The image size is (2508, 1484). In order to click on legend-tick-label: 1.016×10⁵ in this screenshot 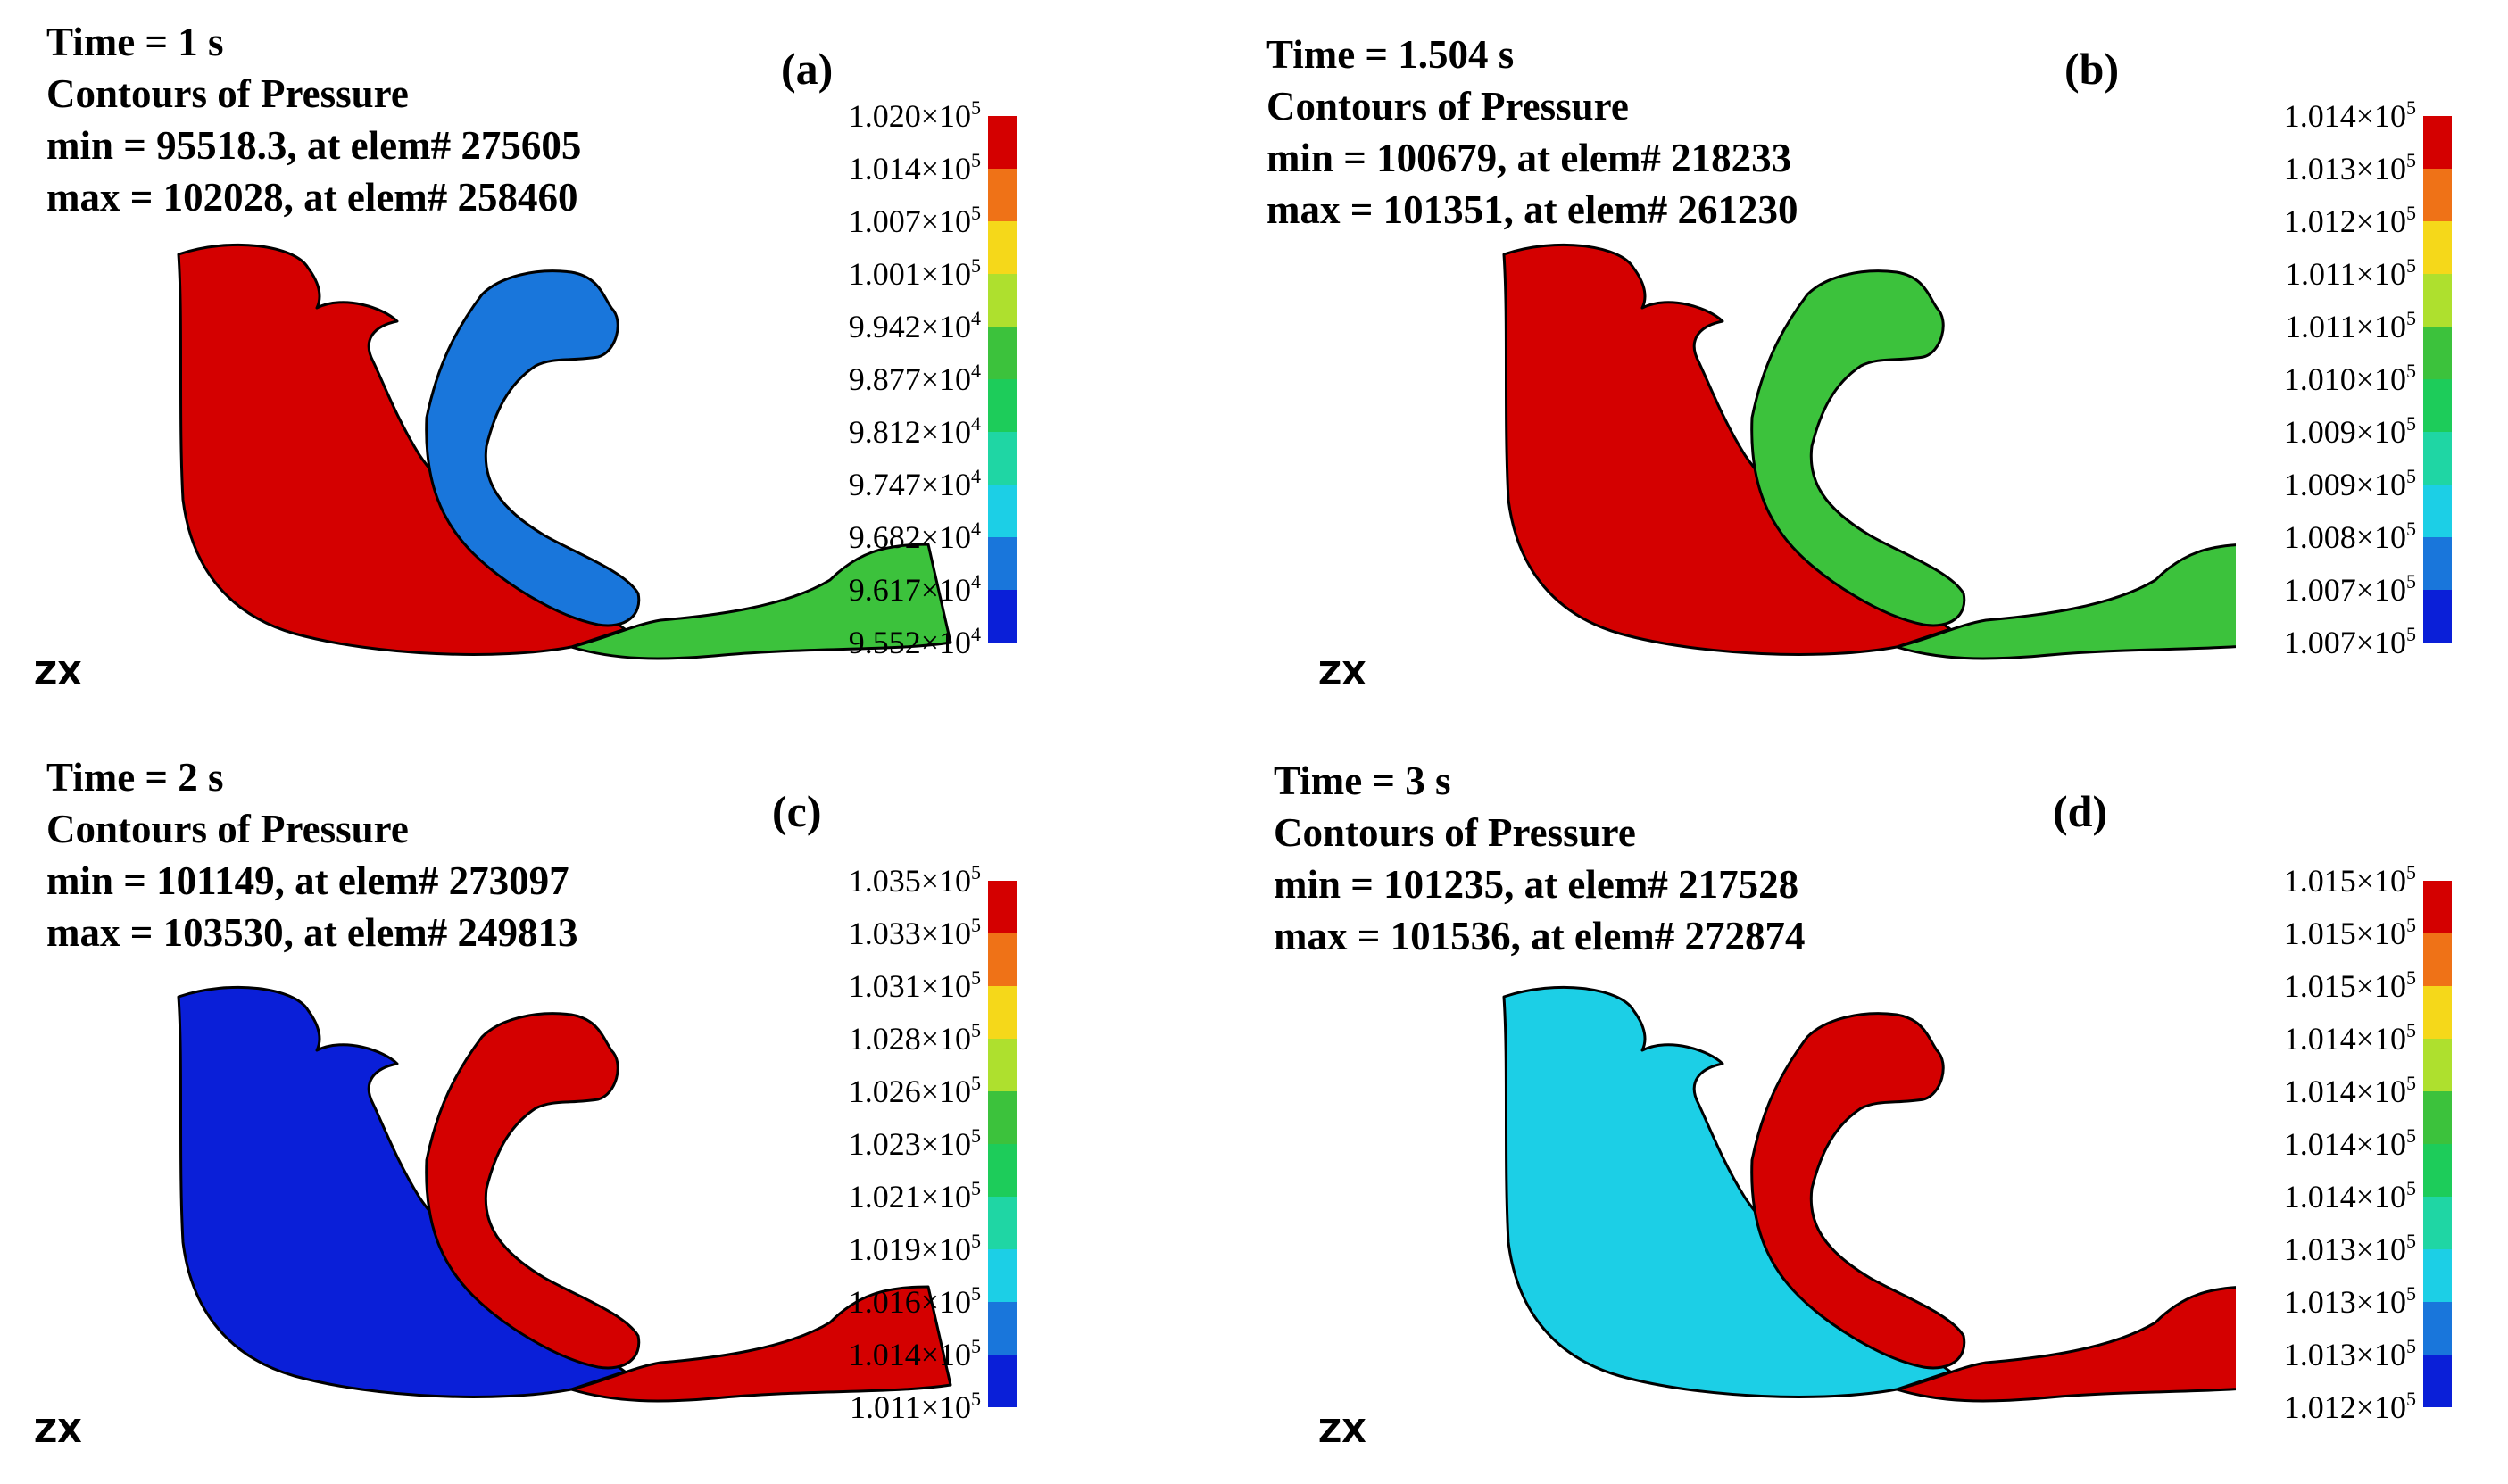, I will do `click(915, 1301)`.